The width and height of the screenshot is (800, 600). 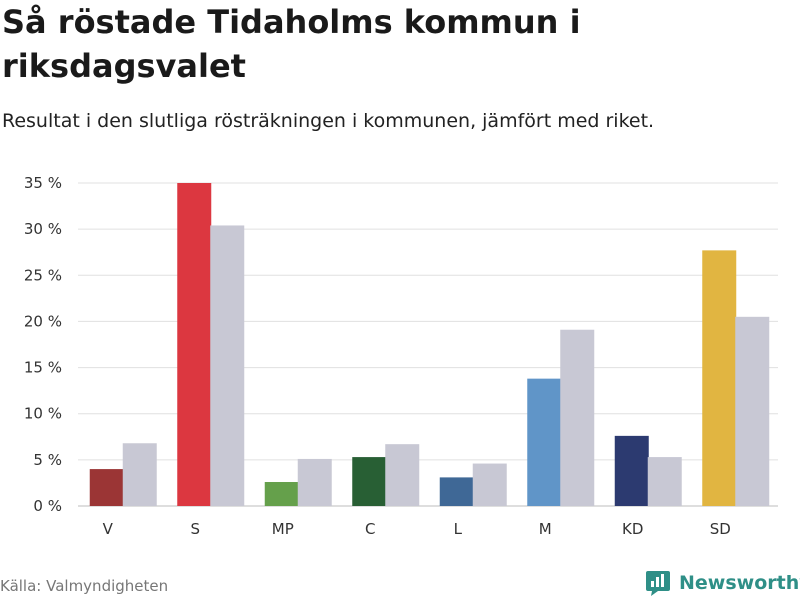 I want to click on bar-kommun-s, so click(x=194, y=344).